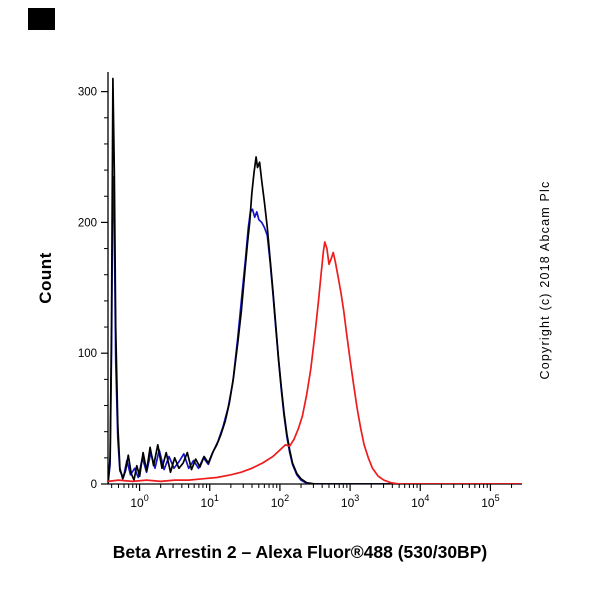 This screenshot has height=600, width=600. What do you see at coordinates (94, 485) in the screenshot?
I see `y-tick-label: 0` at bounding box center [94, 485].